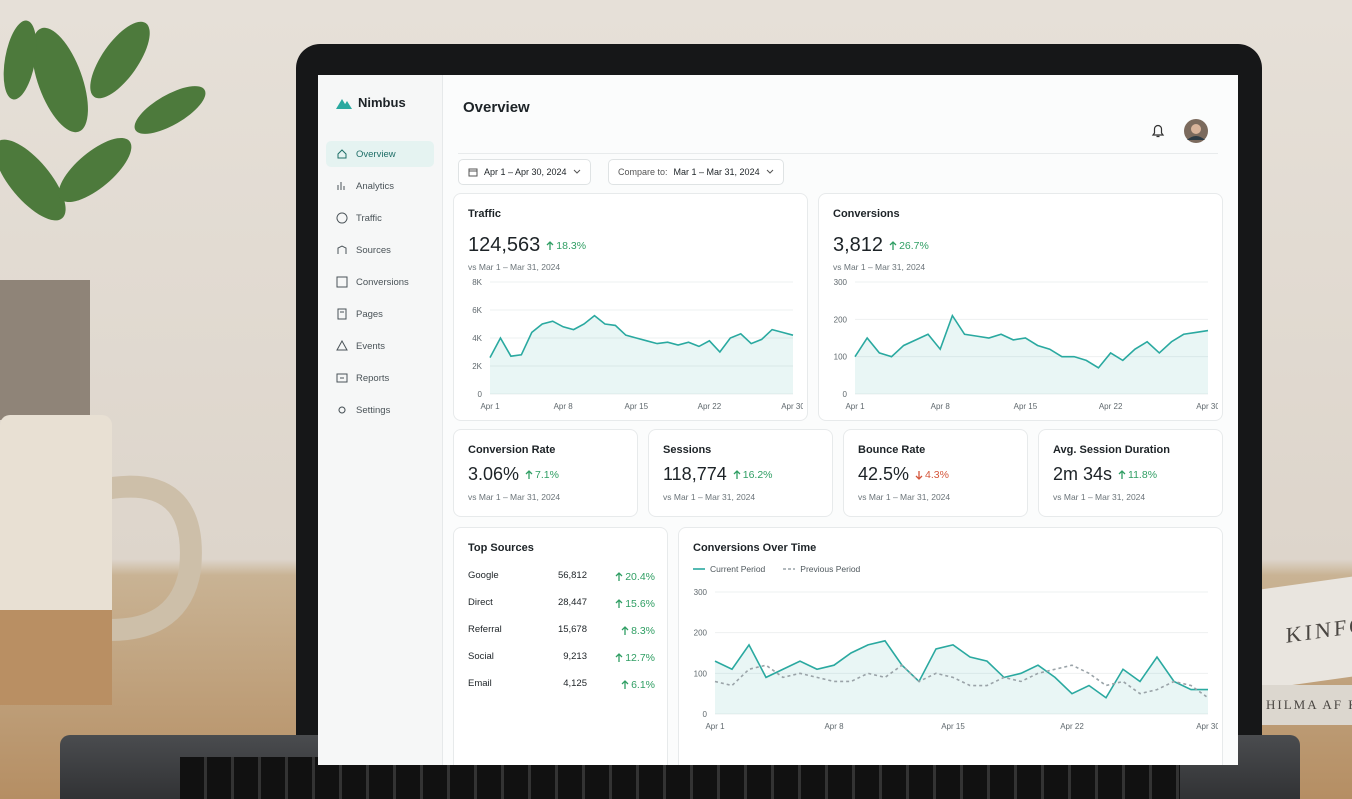 Image resolution: width=1352 pixels, height=799 pixels. Describe the element at coordinates (841, 282) in the screenshot. I see `y-tick-label: 300` at that location.